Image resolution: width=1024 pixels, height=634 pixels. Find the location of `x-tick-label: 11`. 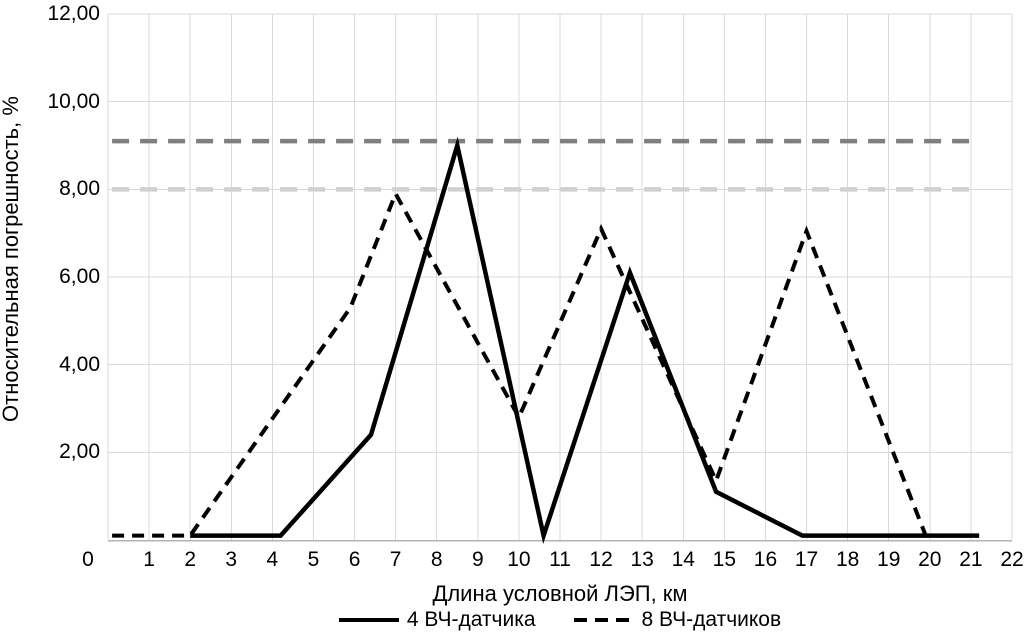

x-tick-label: 11 is located at coordinates (560, 559).